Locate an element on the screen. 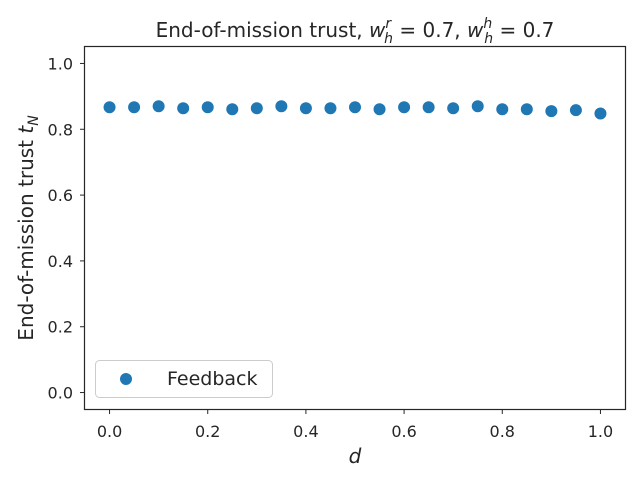 The height and width of the screenshot is (480, 640). y-tick-label: 0.0 is located at coordinates (60, 393).